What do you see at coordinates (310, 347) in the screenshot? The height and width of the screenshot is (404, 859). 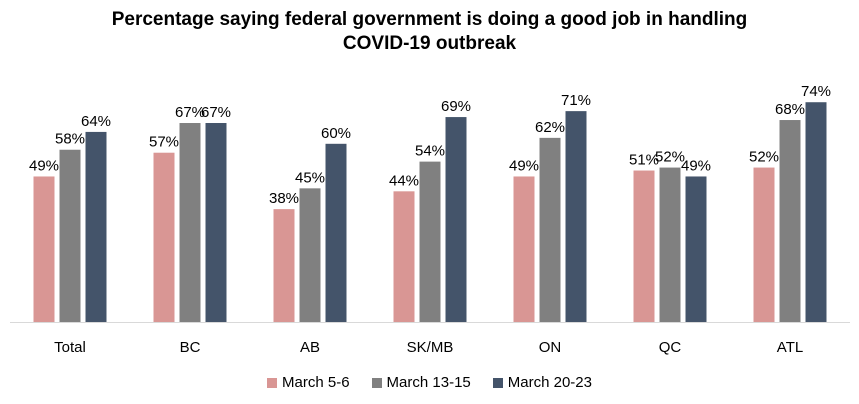 I see `x-tick-label: AB` at bounding box center [310, 347].